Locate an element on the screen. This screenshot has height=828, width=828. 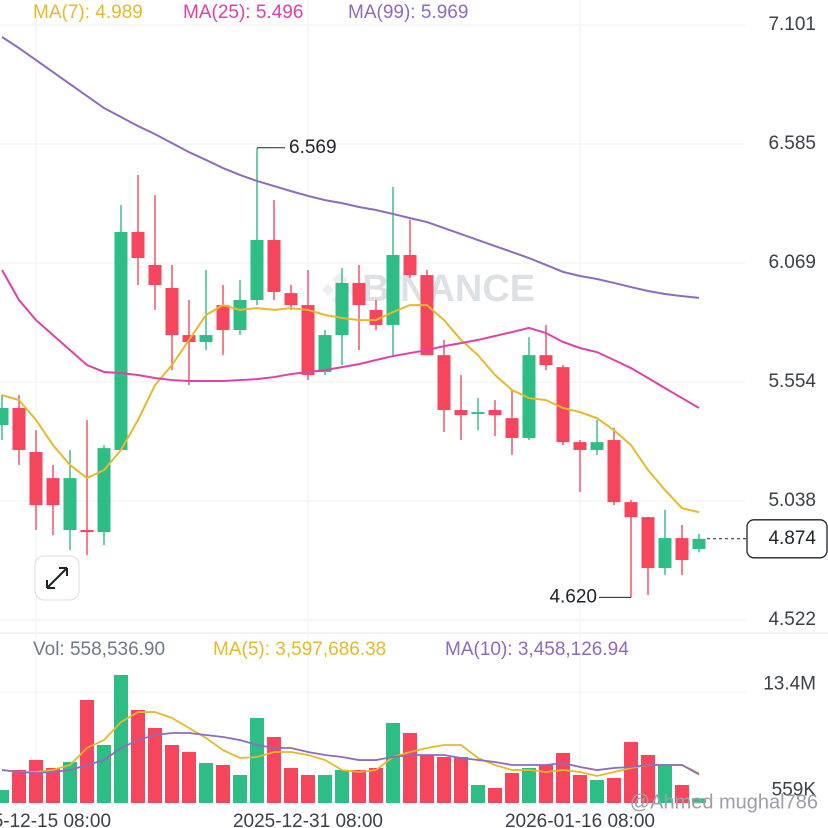
volume-legend: Vol: 558,536.90 is located at coordinates (99, 649).